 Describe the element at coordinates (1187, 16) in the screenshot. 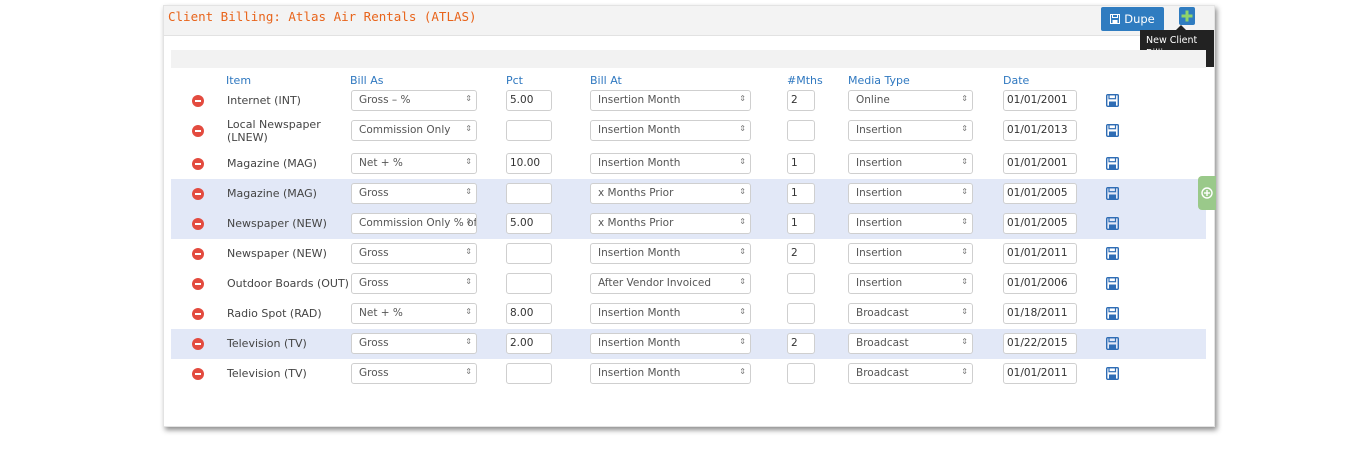

I see `new-client-billing-button` at that location.